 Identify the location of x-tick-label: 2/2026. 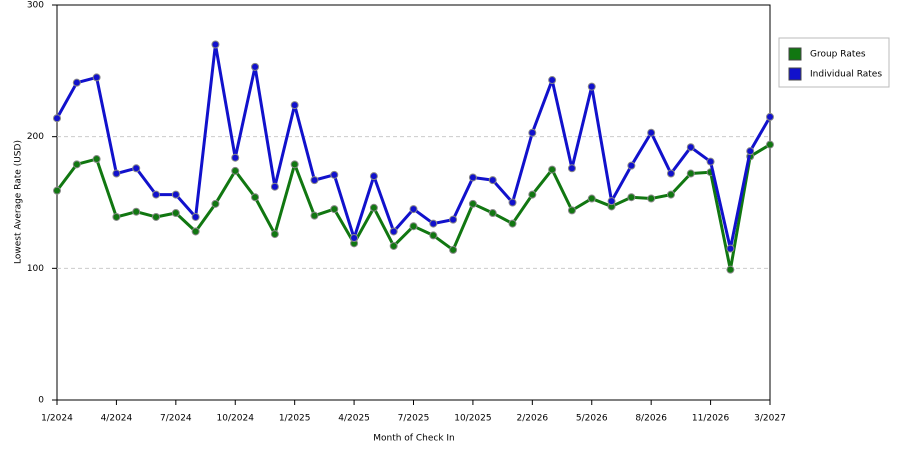
(532, 419).